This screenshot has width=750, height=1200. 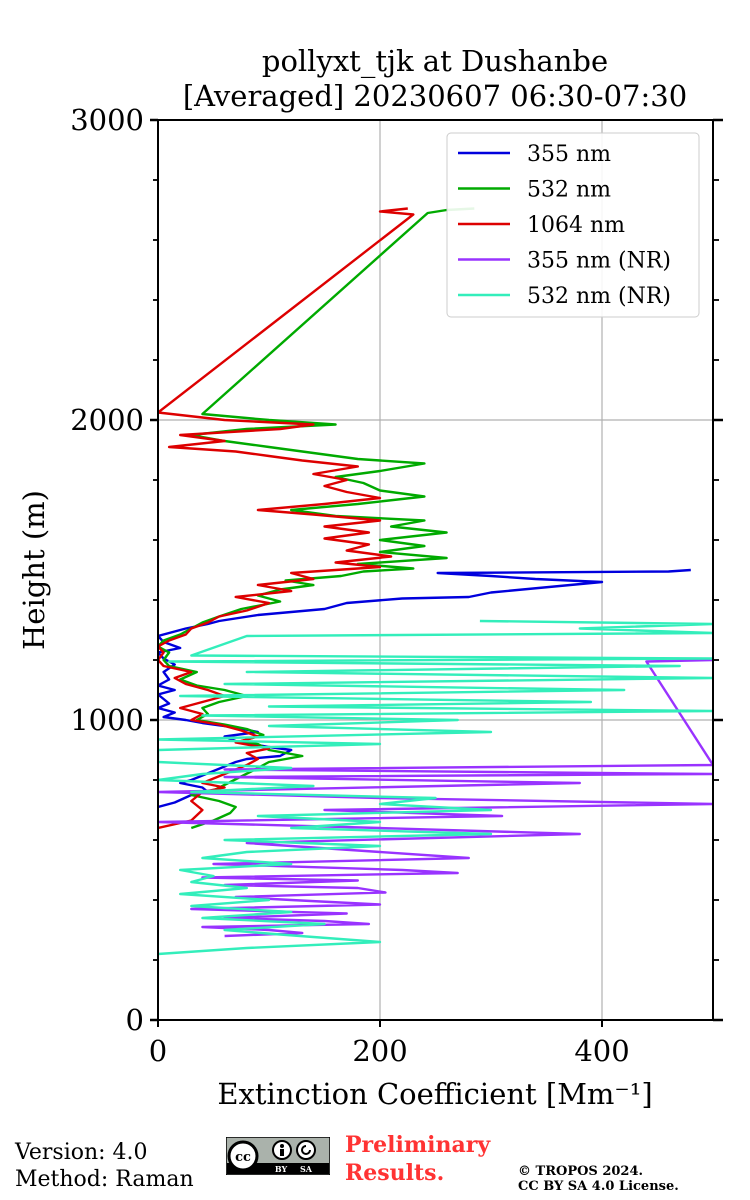 I want to click on legend-label: 355 nm, so click(x=569, y=154).